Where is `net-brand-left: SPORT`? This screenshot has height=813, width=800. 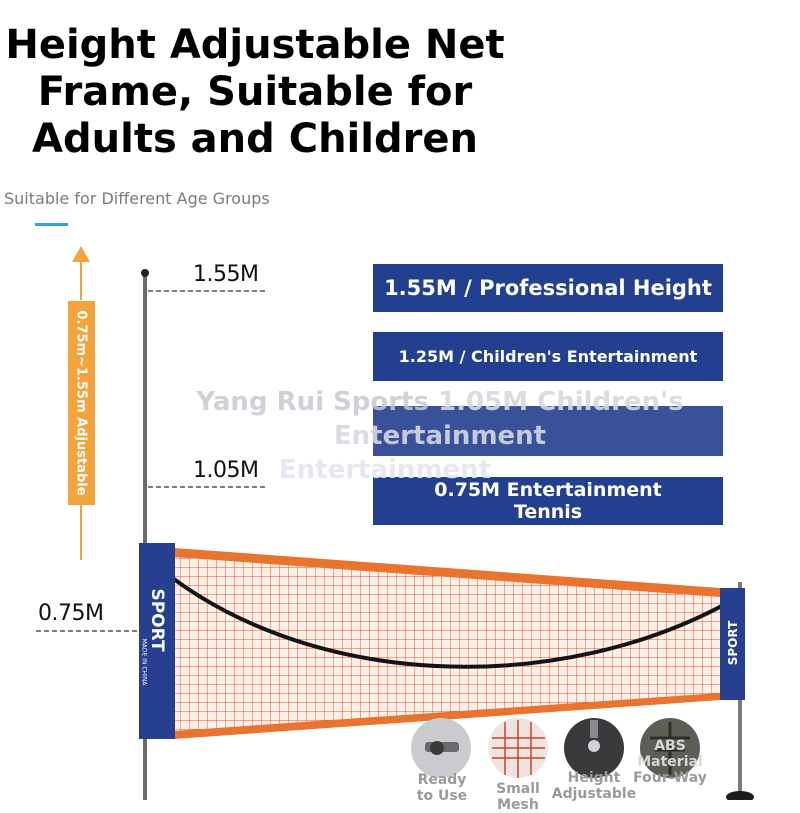 net-brand-left: SPORT is located at coordinates (157, 619).